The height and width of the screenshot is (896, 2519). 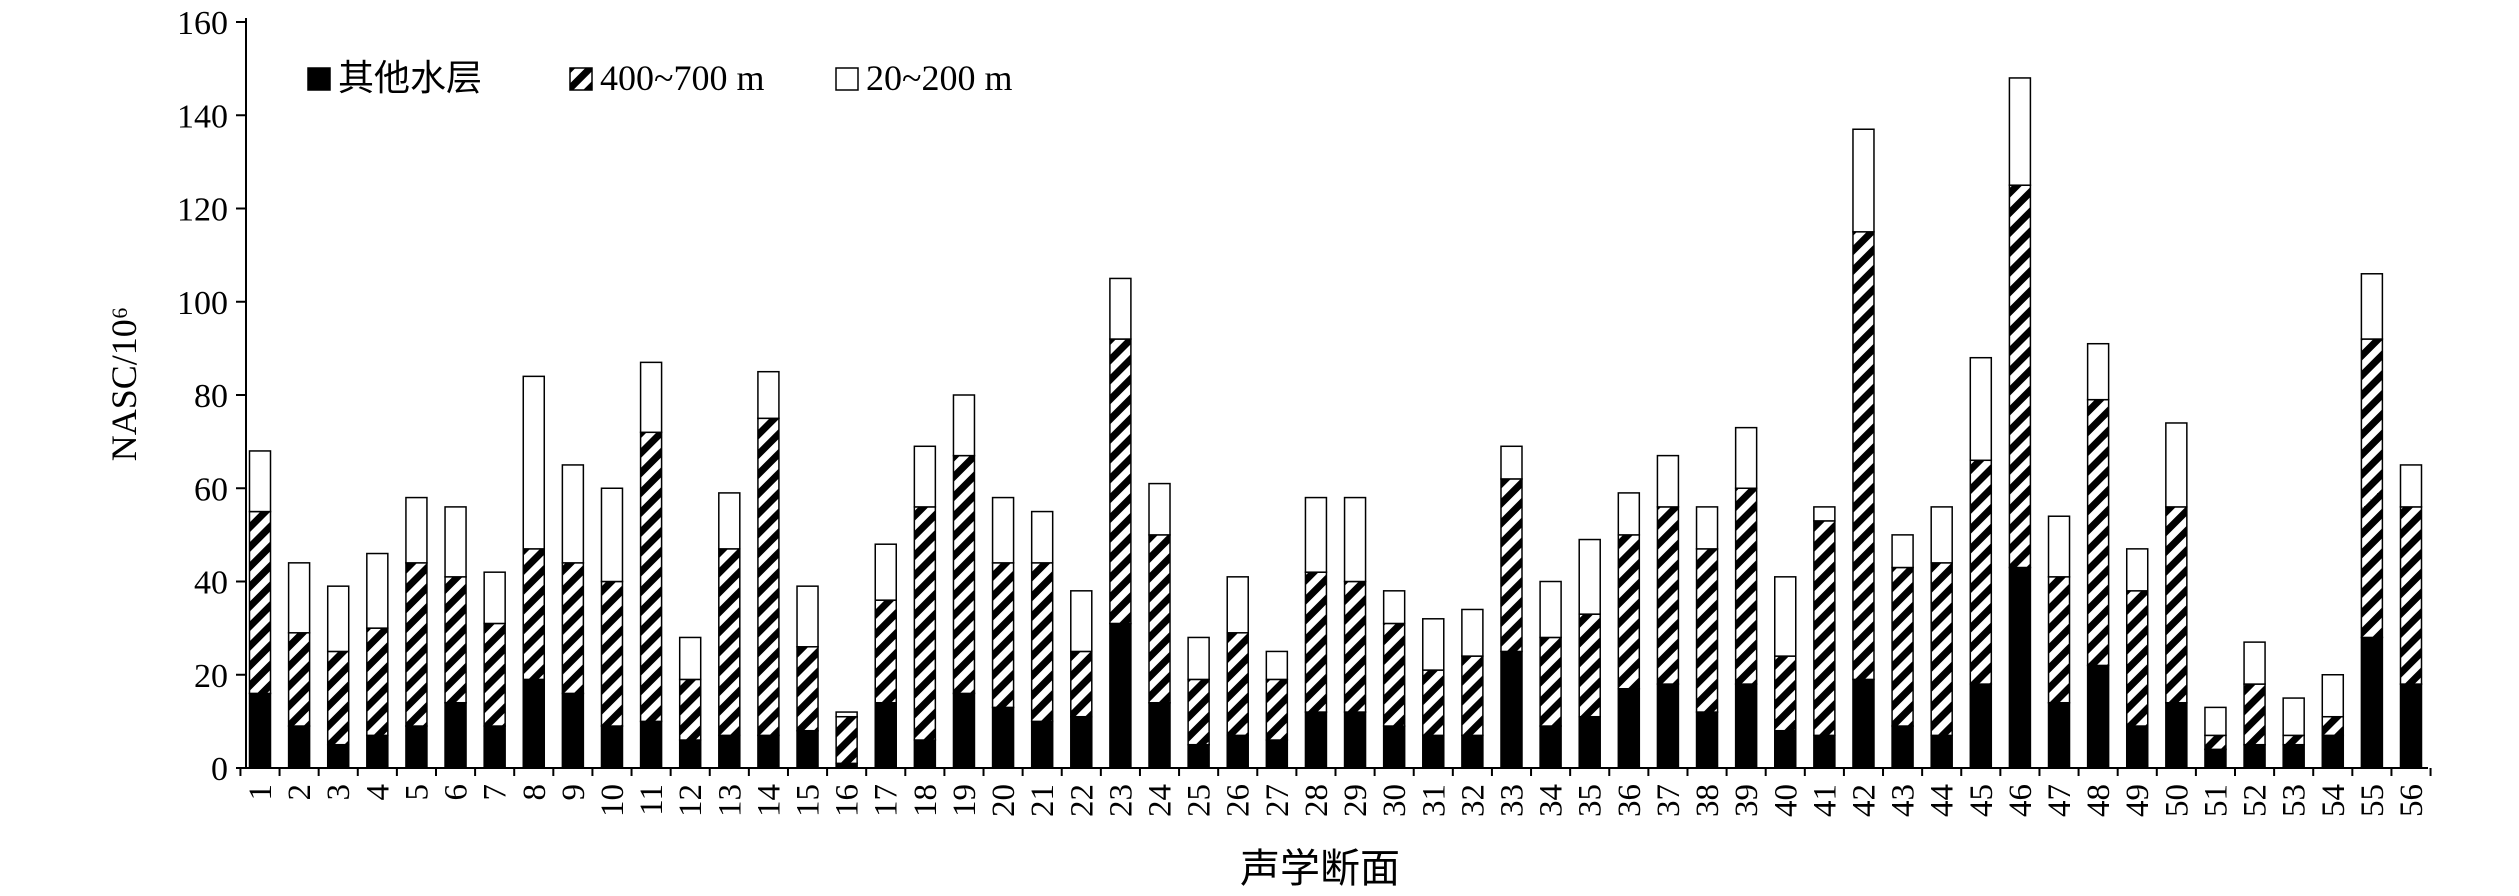 What do you see at coordinates (926, 800) in the screenshot?
I see `x-tick-label: 18` at bounding box center [926, 800].